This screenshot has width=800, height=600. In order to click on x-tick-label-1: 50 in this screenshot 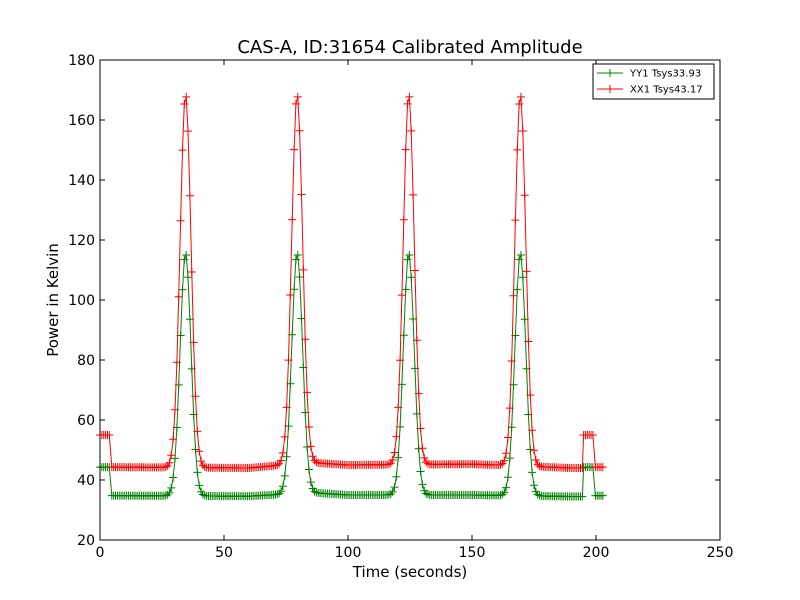, I will do `click(224, 553)`.